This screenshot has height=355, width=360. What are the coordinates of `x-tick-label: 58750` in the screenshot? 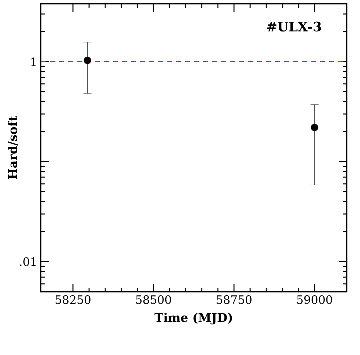 It's located at (234, 300).